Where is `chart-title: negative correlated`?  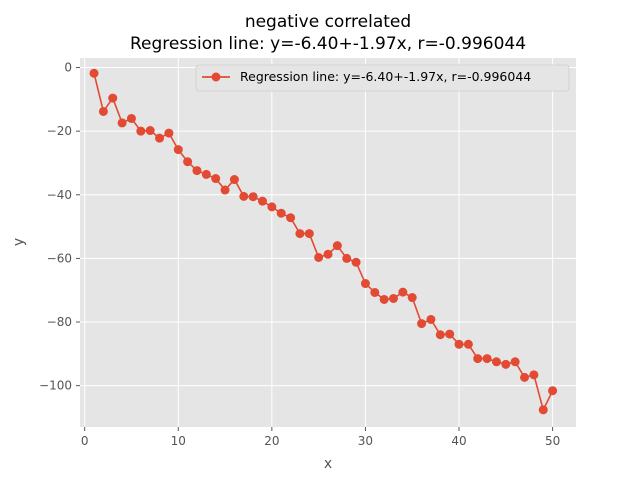
chart-title: negative correlated is located at coordinates (328, 22).